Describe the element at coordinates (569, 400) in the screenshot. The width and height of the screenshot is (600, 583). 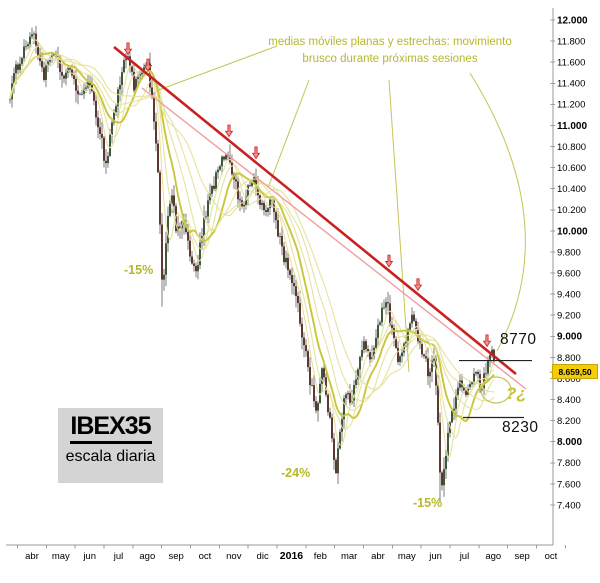
I see `y-tick-label: 8.400` at that location.